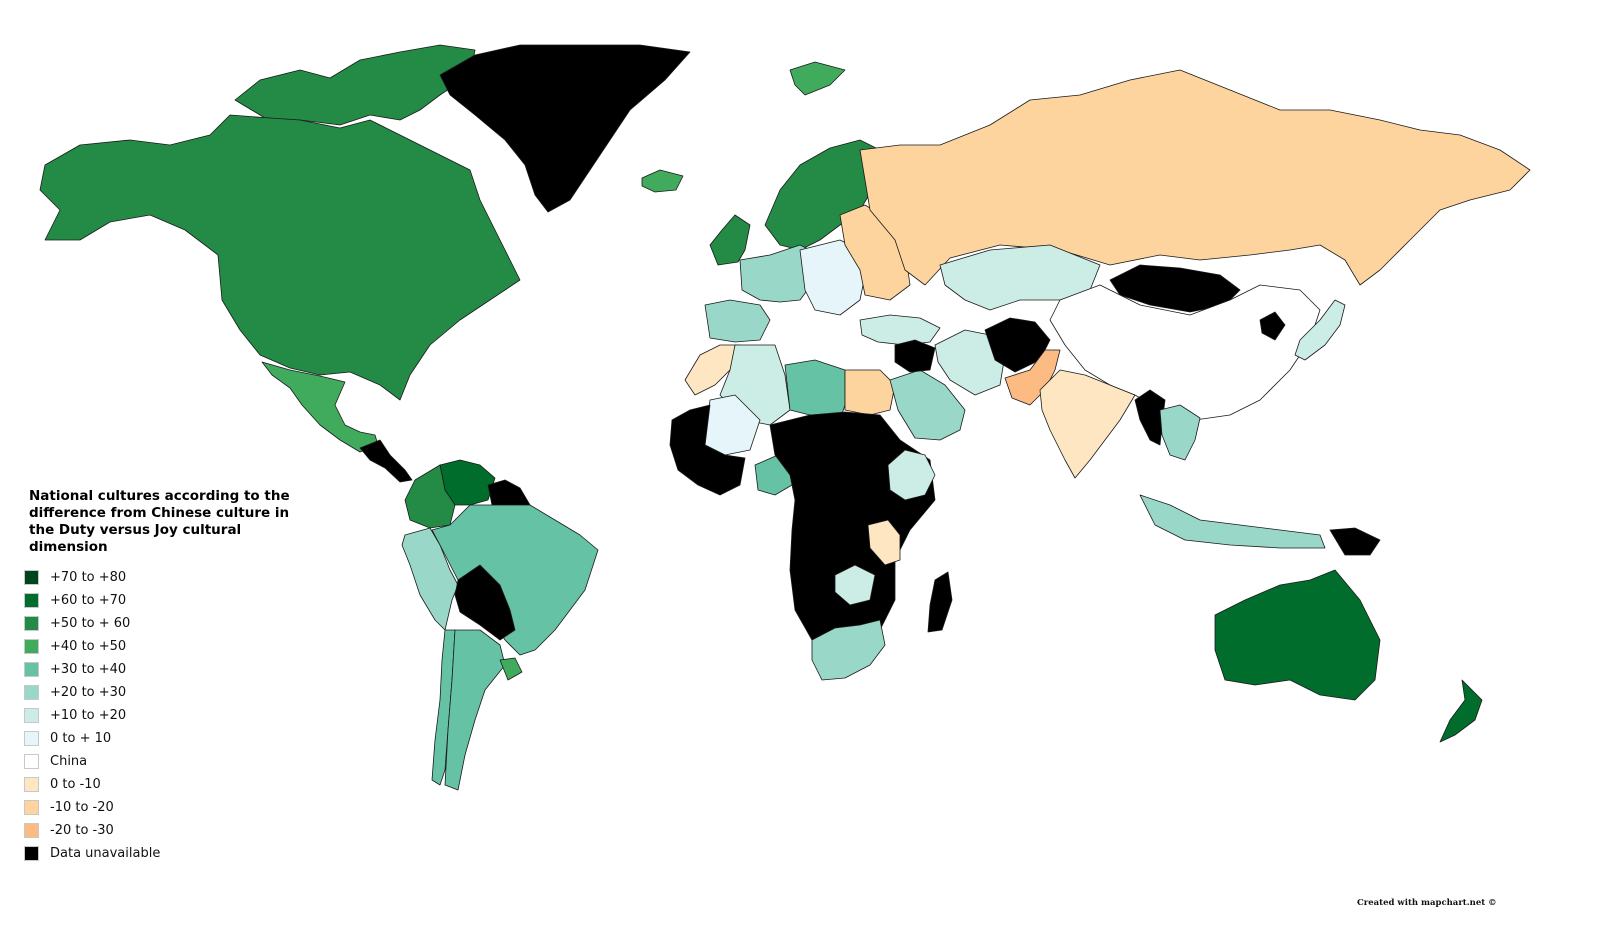 Image resolution: width=1600 pixels, height=947 pixels. Describe the element at coordinates (169, 577) in the screenshot. I see `legend-item: +70 to +80` at that location.